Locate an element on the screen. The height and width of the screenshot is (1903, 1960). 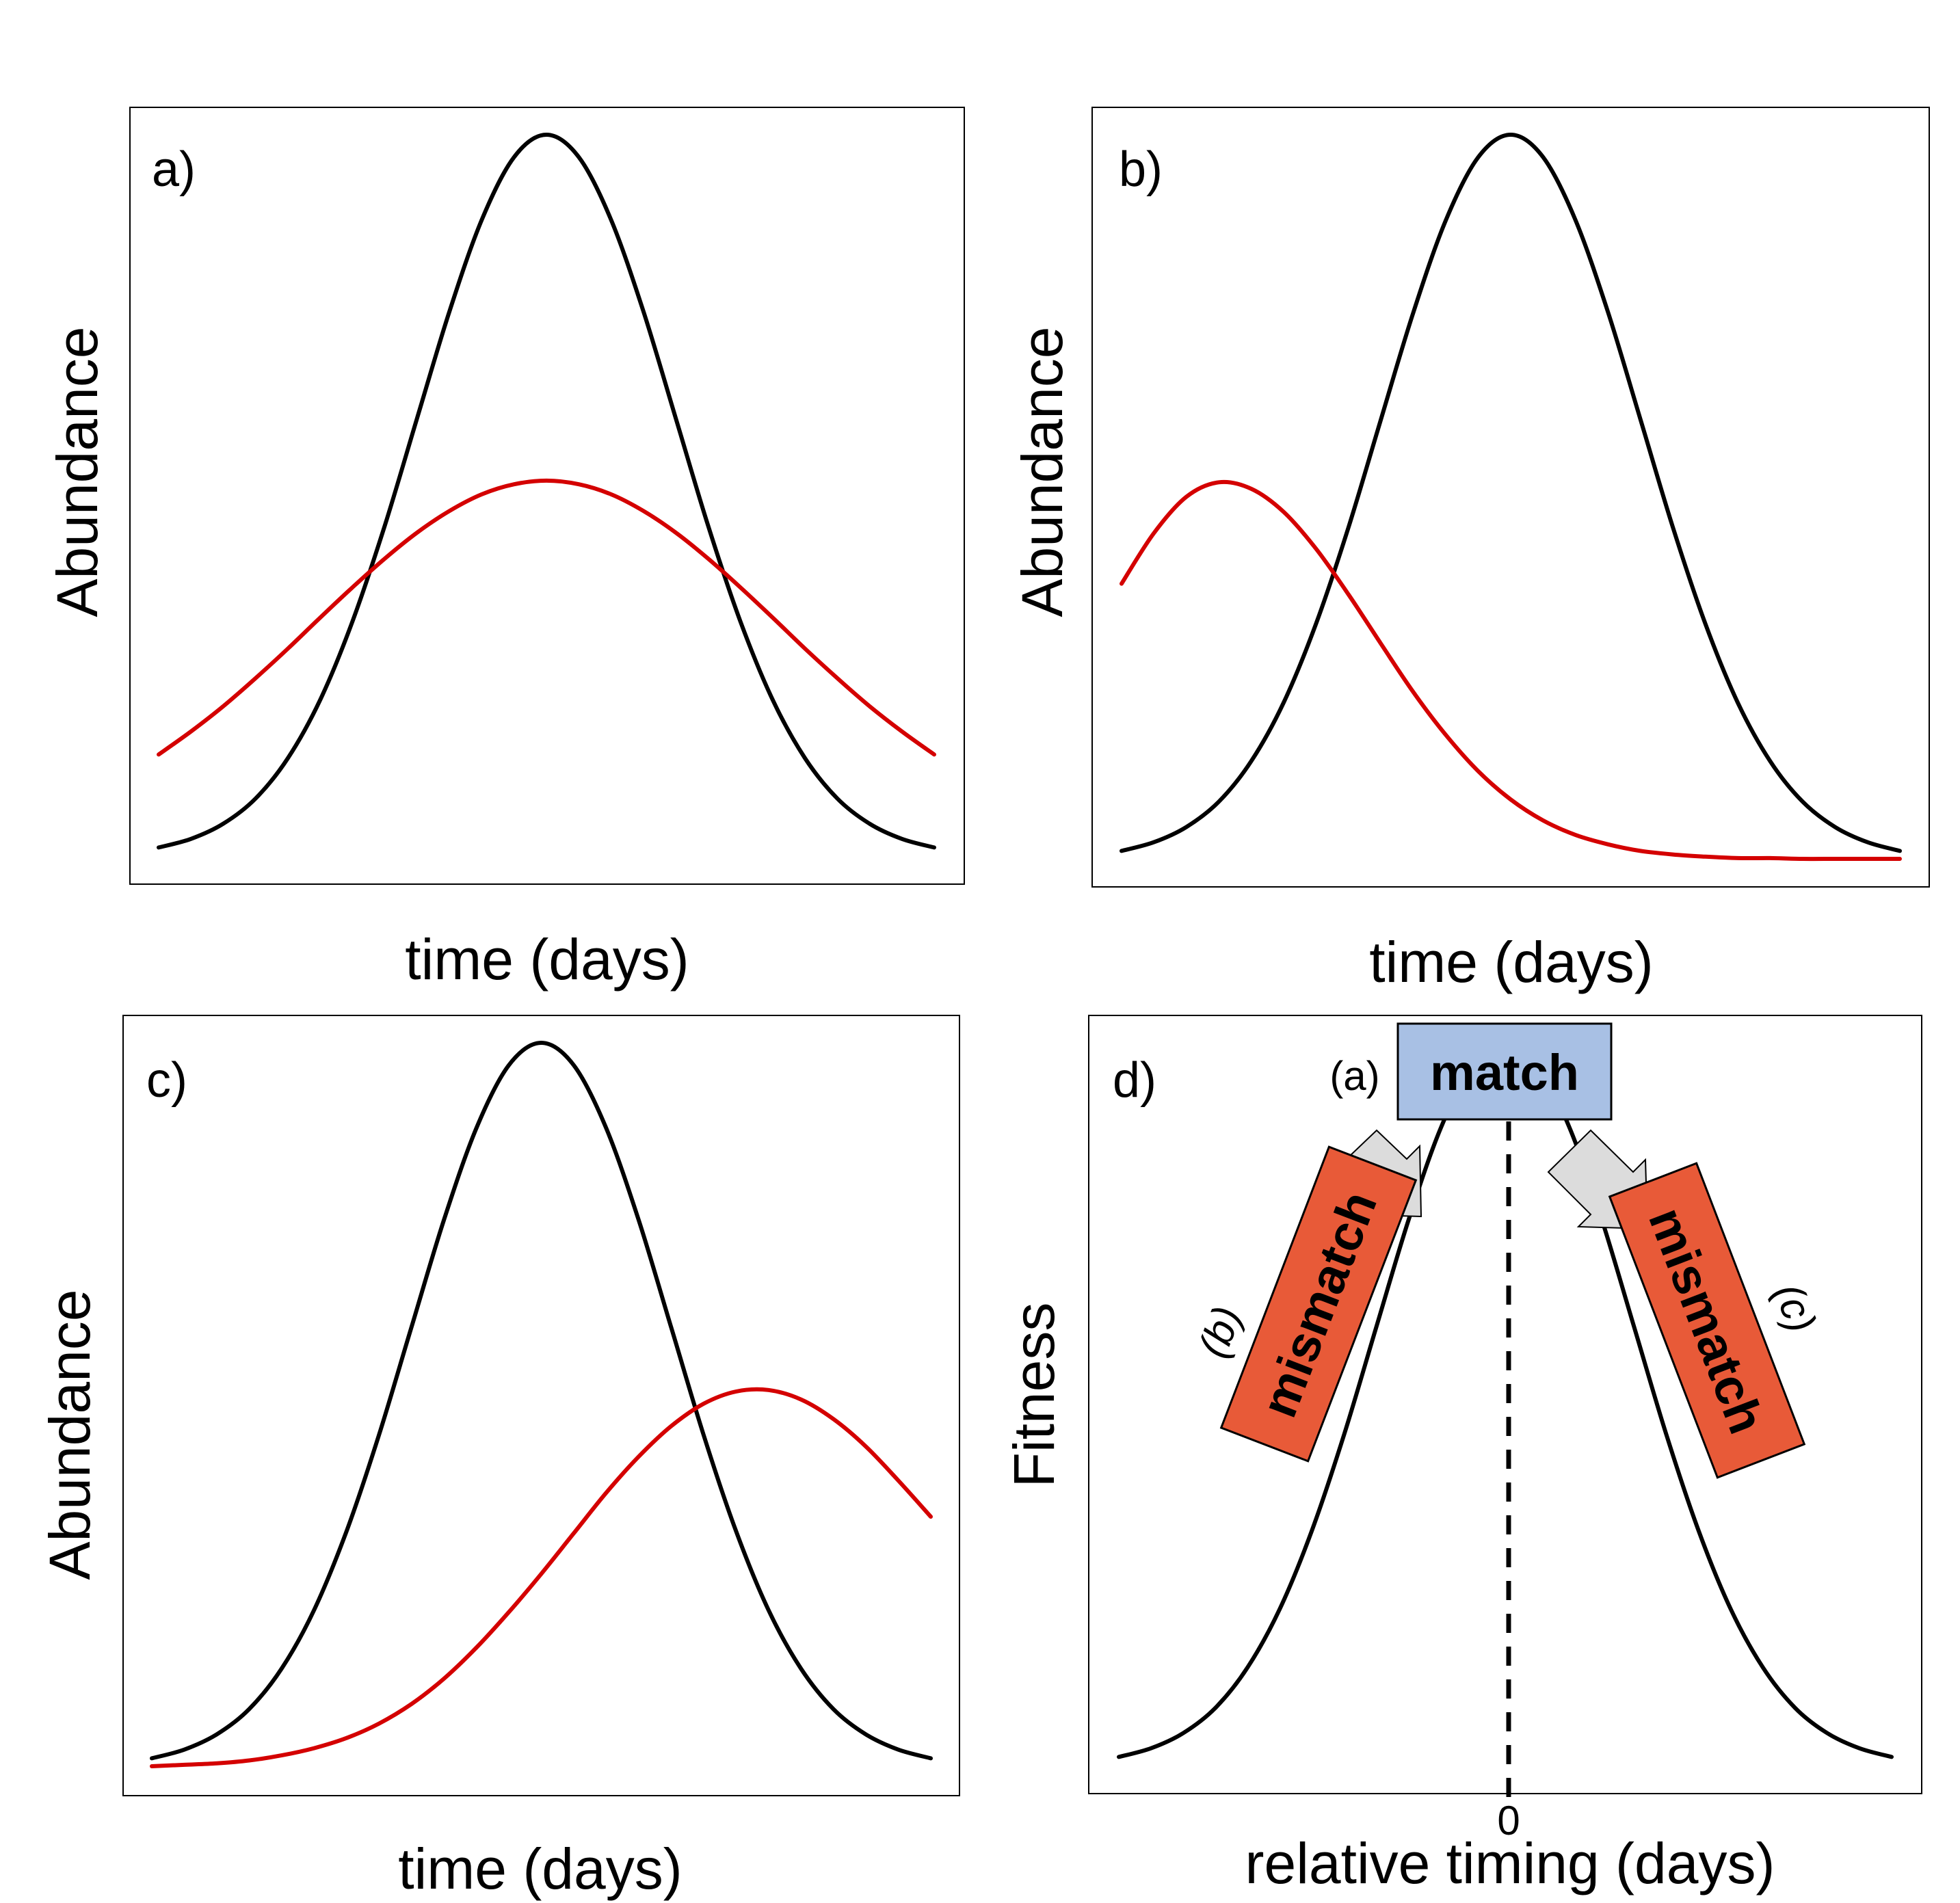
panel-a-xlabel: time (days) is located at coordinates (547, 960).